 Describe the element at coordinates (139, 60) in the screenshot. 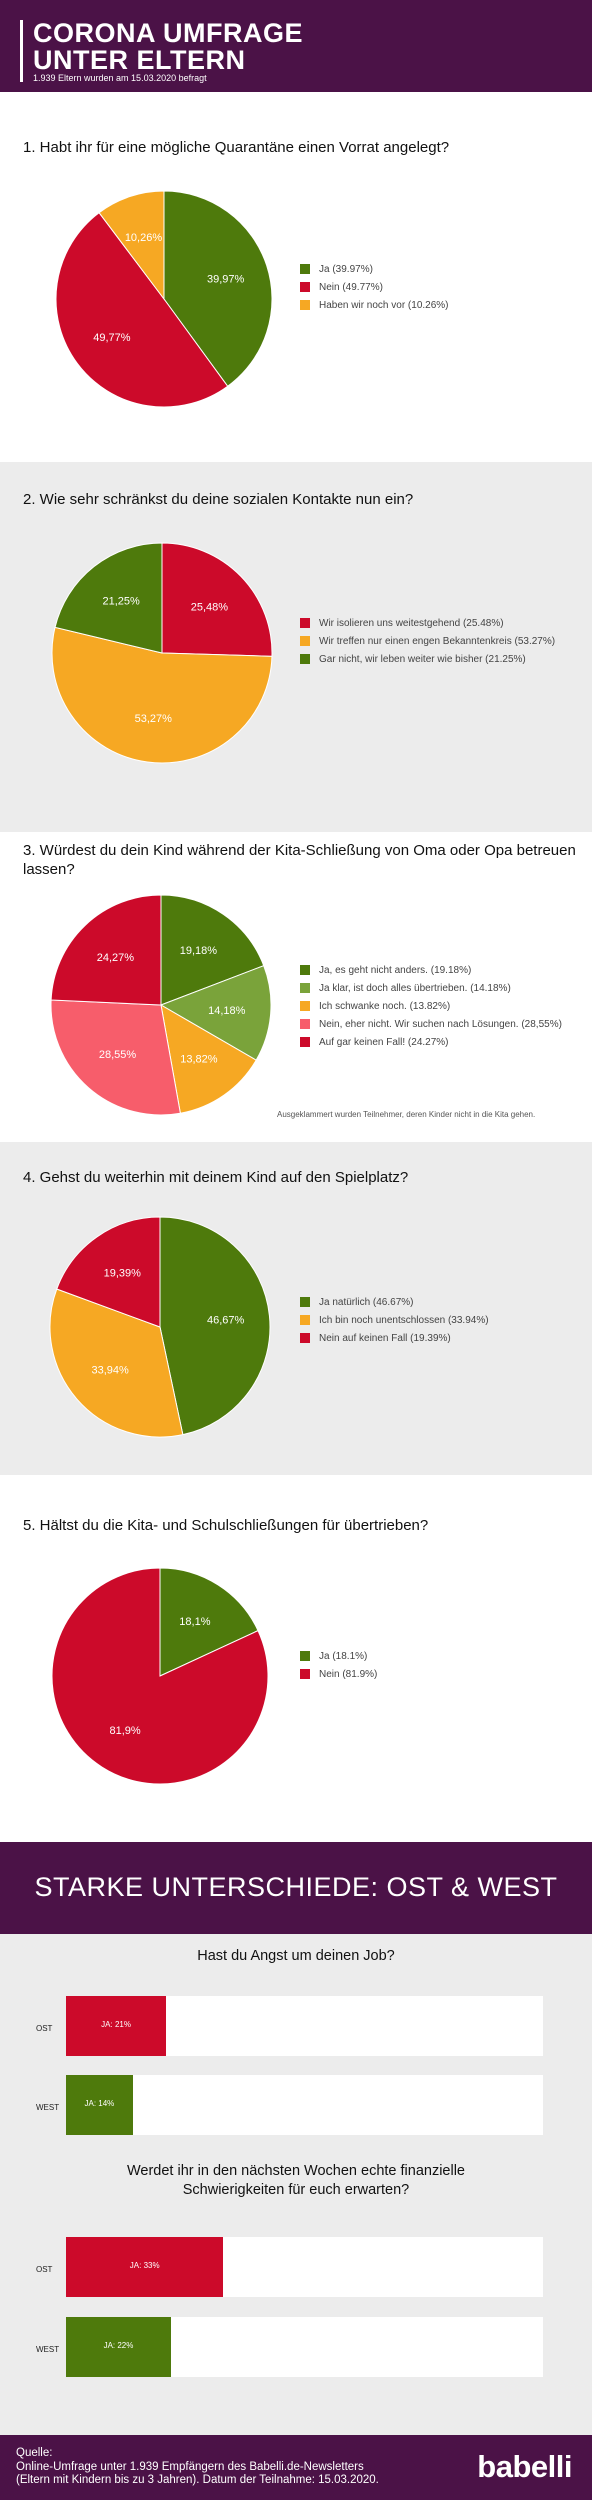

I see `title-line-2: UNTER ELTERN` at that location.